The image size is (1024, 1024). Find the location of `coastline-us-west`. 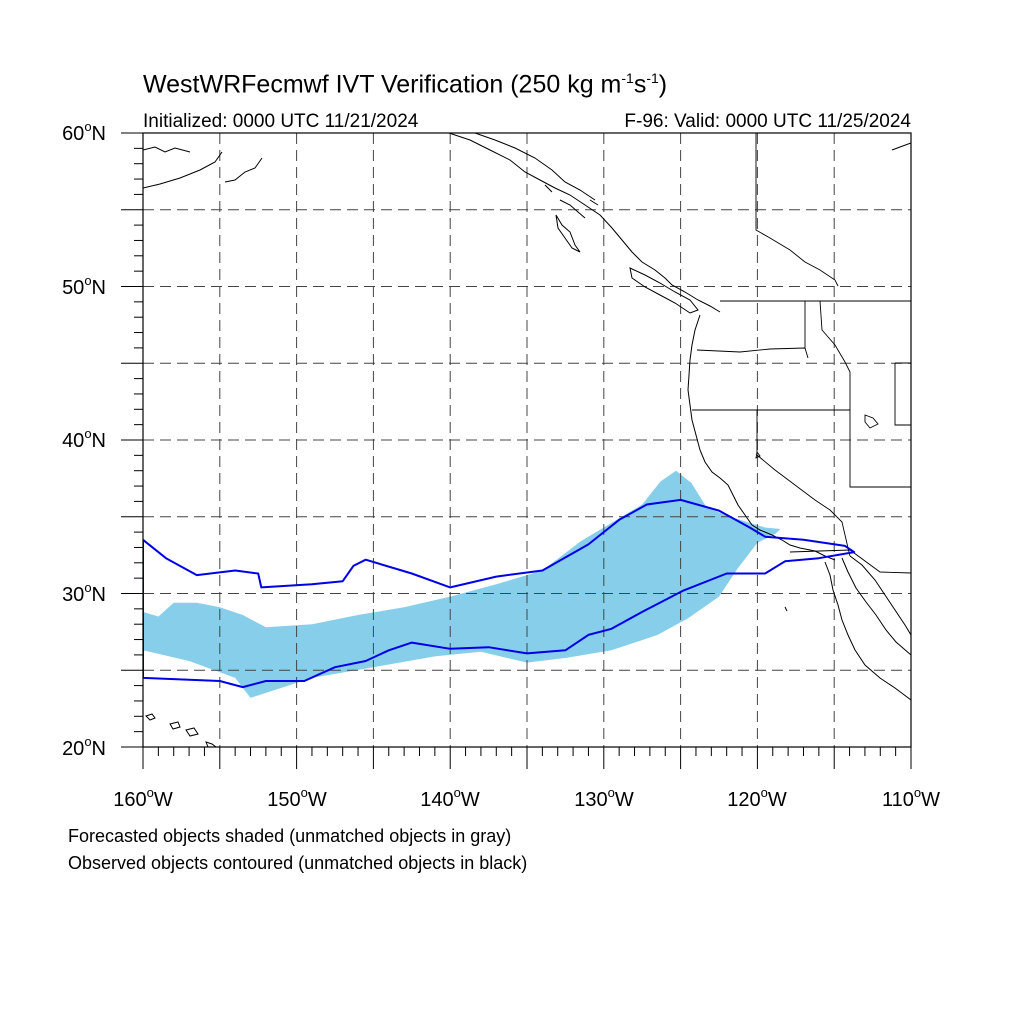

coastline-us-west is located at coordinates (761, 437).